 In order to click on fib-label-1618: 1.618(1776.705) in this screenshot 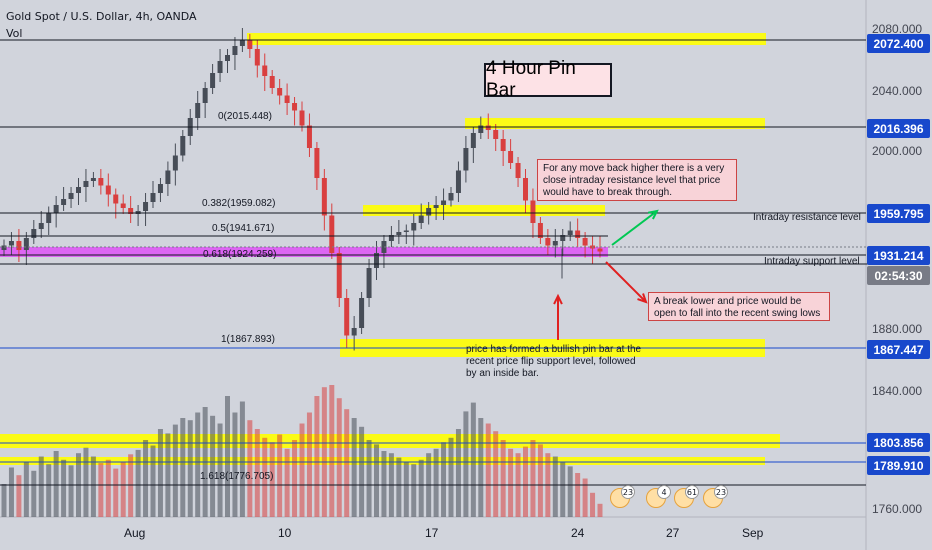, I will do `click(237, 476)`.